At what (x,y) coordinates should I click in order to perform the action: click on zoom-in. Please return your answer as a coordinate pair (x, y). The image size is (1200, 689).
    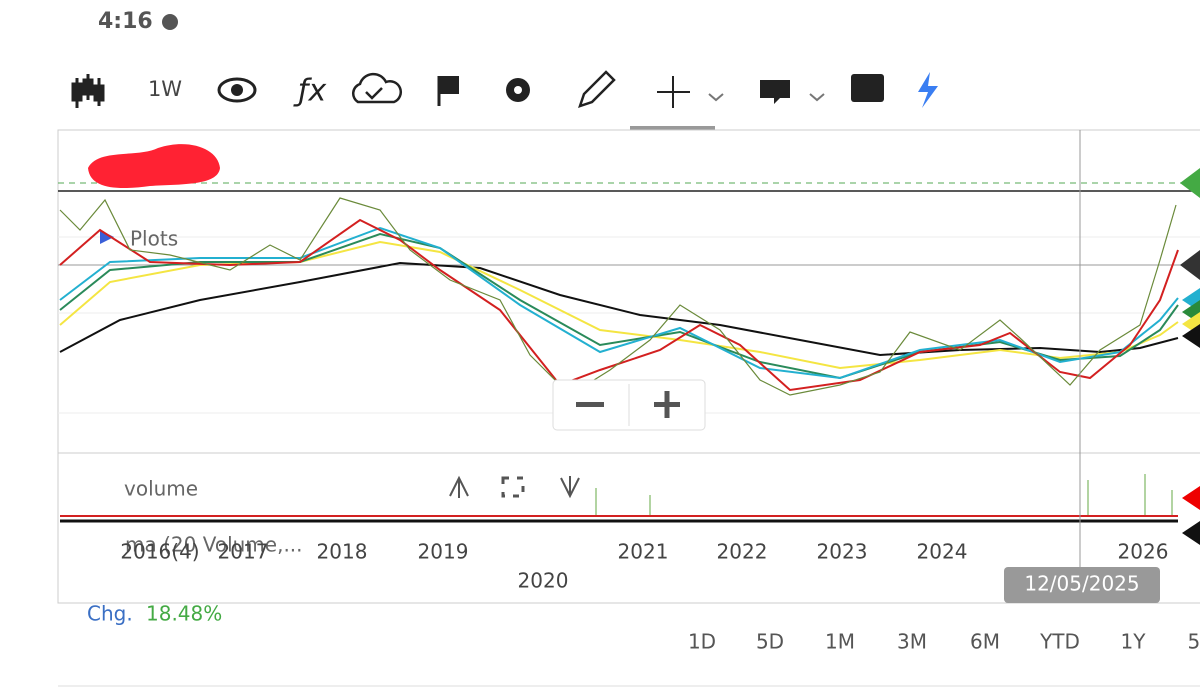
    Looking at the image, I should click on (667, 404).